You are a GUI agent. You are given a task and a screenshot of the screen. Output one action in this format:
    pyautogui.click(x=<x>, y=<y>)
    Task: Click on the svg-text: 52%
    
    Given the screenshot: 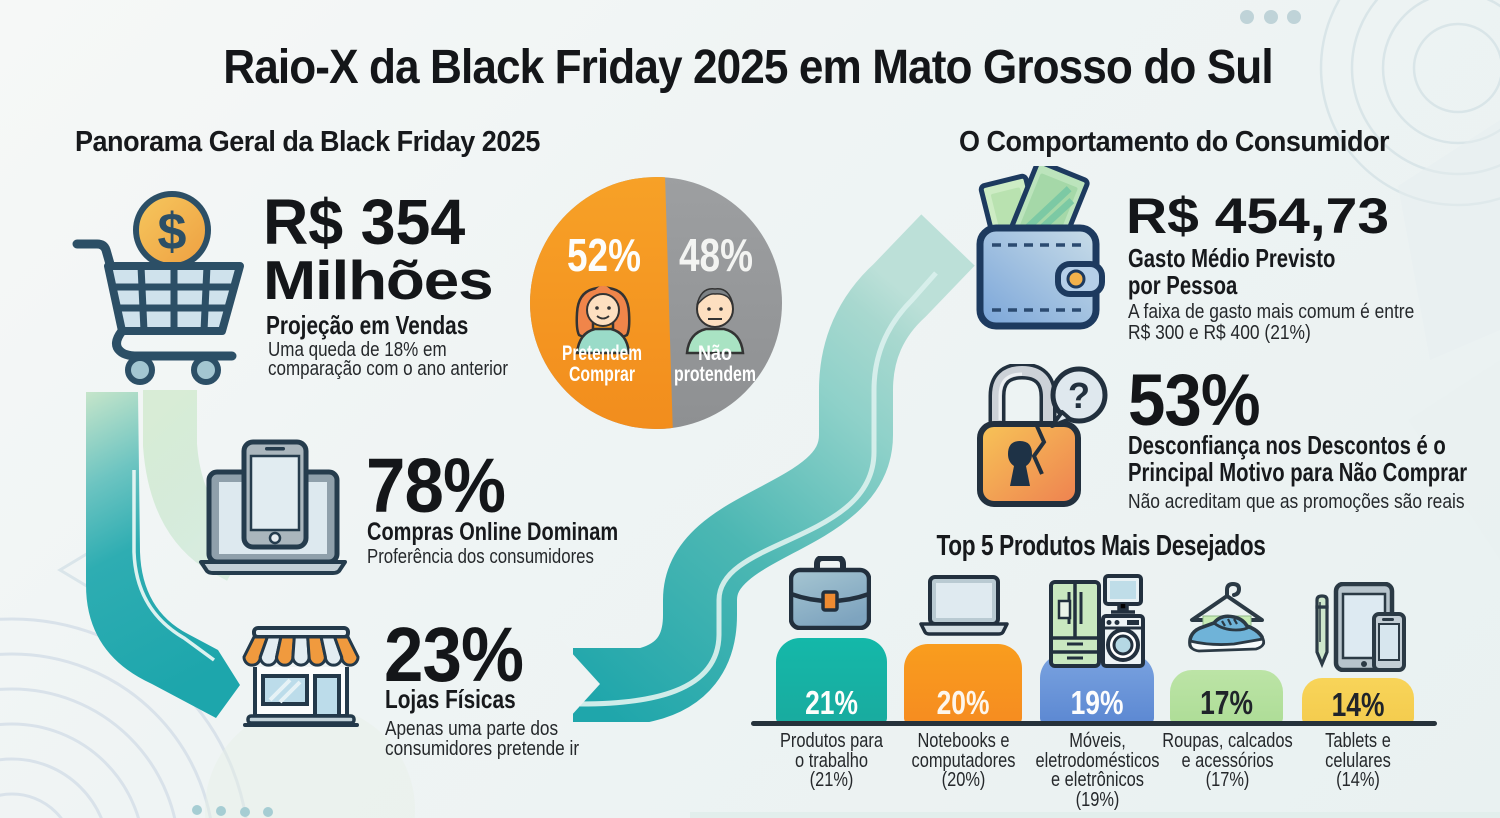 What is the action you would take?
    pyautogui.click(x=604, y=255)
    